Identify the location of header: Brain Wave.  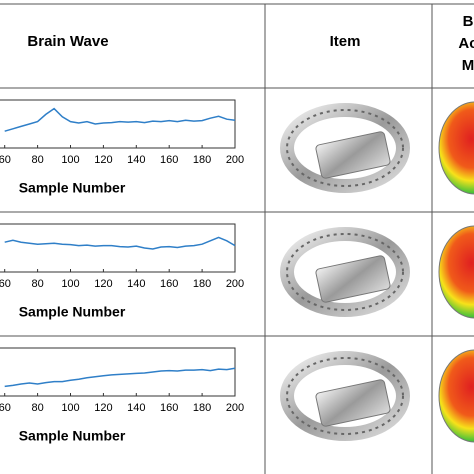
(67, 41).